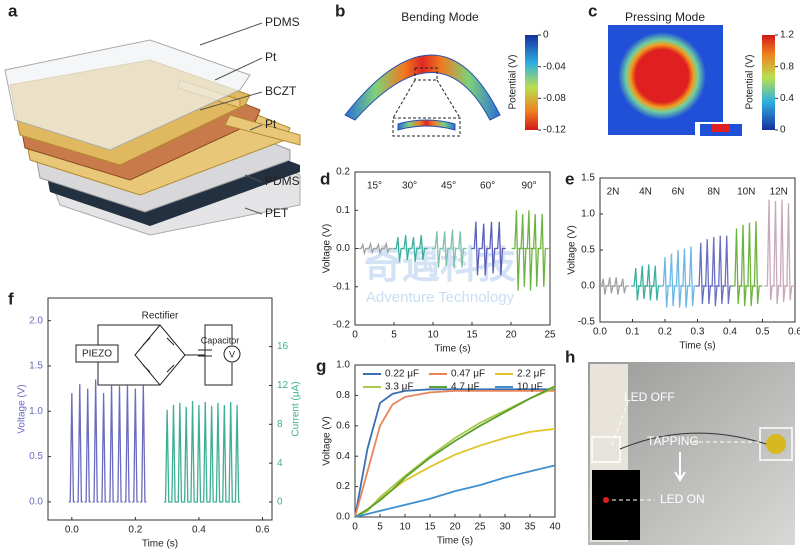 The width and height of the screenshot is (800, 559). What do you see at coordinates (569, 178) in the screenshot?
I see `panel-label: e` at bounding box center [569, 178].